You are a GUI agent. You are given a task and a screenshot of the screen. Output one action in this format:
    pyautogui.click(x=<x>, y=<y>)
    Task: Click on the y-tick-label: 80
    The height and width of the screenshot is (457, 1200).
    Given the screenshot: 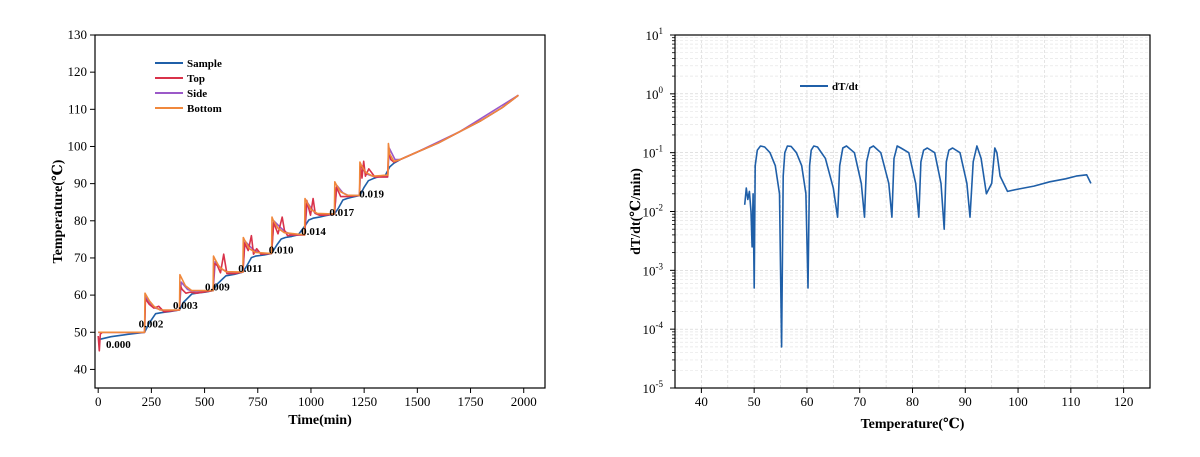 What is the action you would take?
    pyautogui.click(x=80, y=220)
    